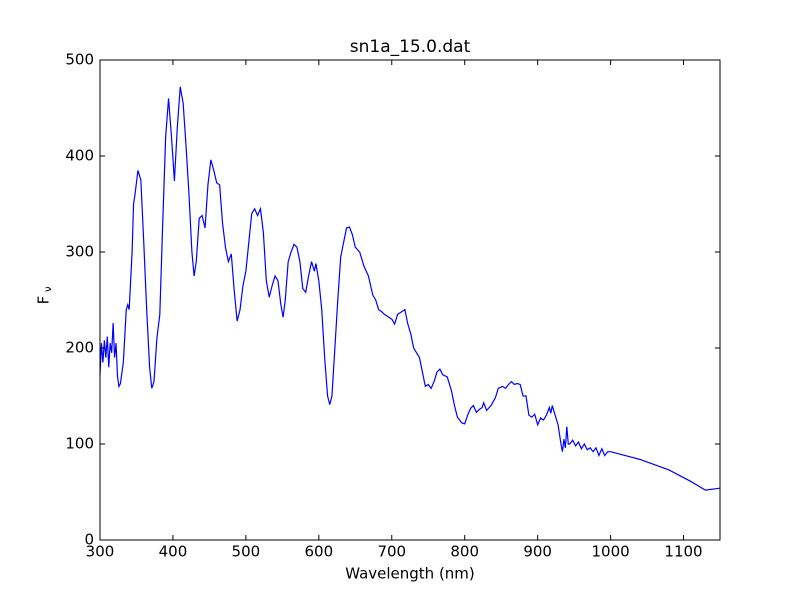 This screenshot has height=604, width=800. Describe the element at coordinates (610, 552) in the screenshot. I see `x-tick-label: 1000` at that location.